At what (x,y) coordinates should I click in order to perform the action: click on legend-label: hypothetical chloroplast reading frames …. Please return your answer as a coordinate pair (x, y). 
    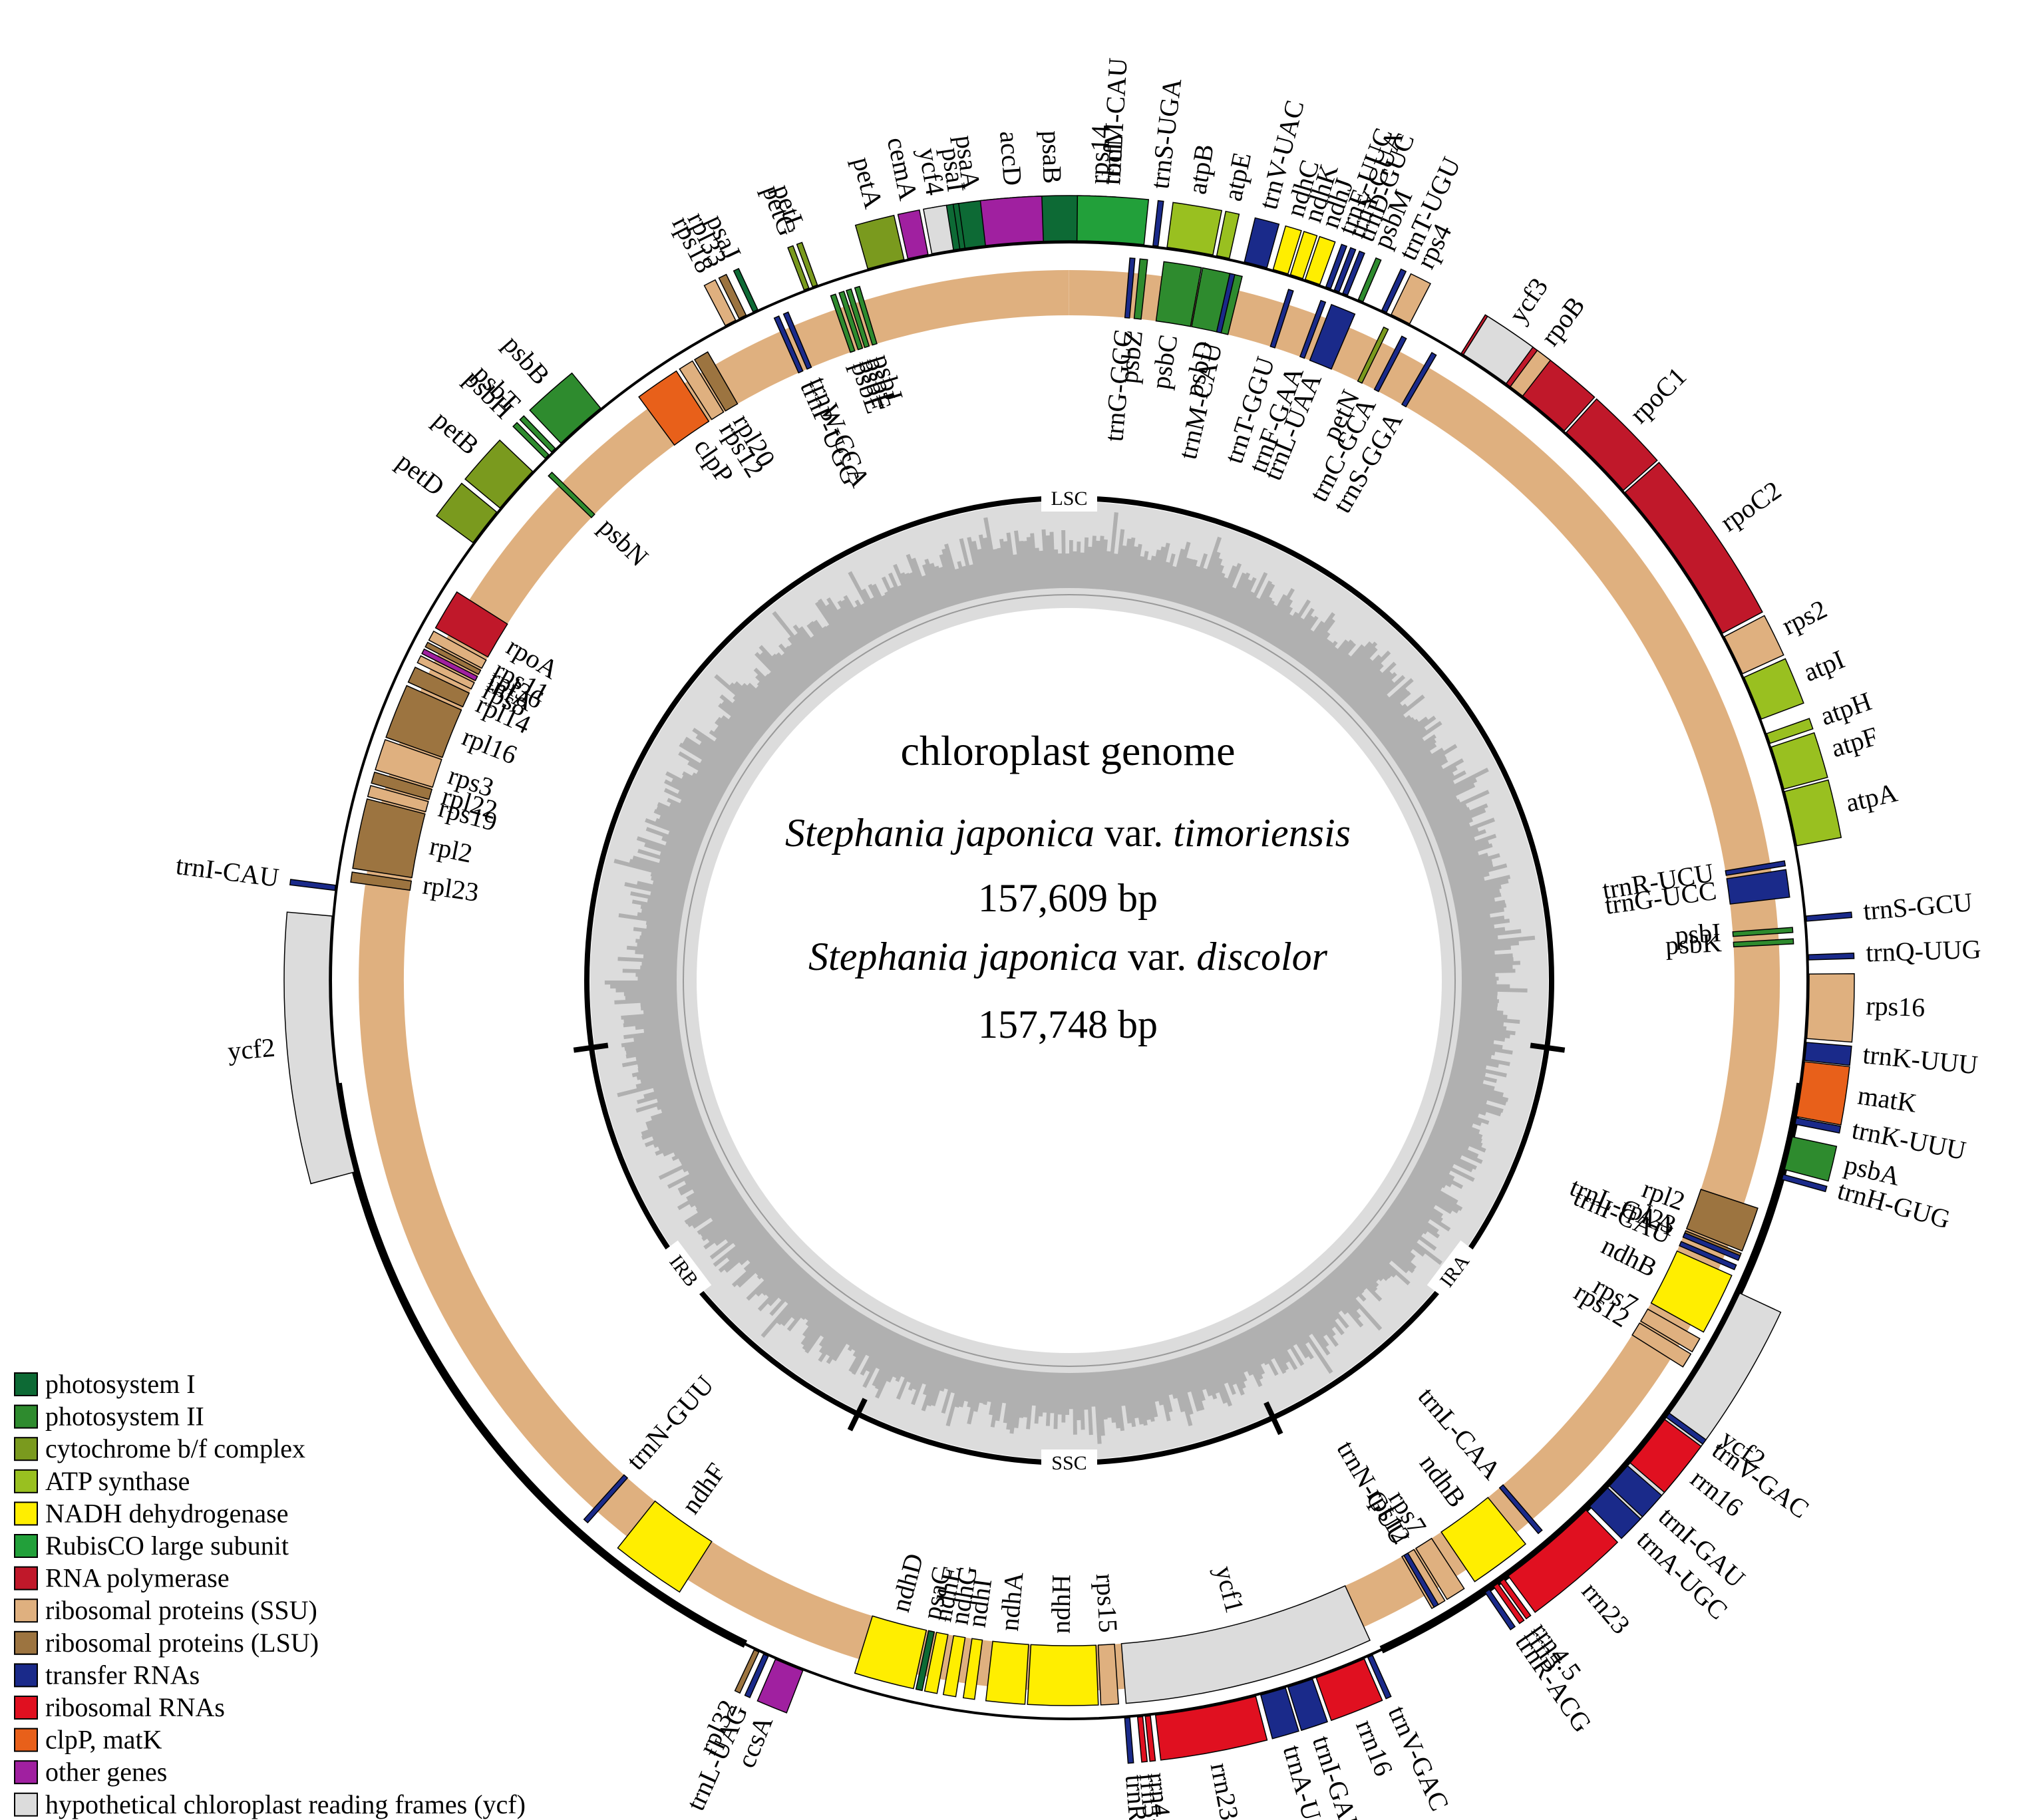
    Looking at the image, I should click on (285, 1804).